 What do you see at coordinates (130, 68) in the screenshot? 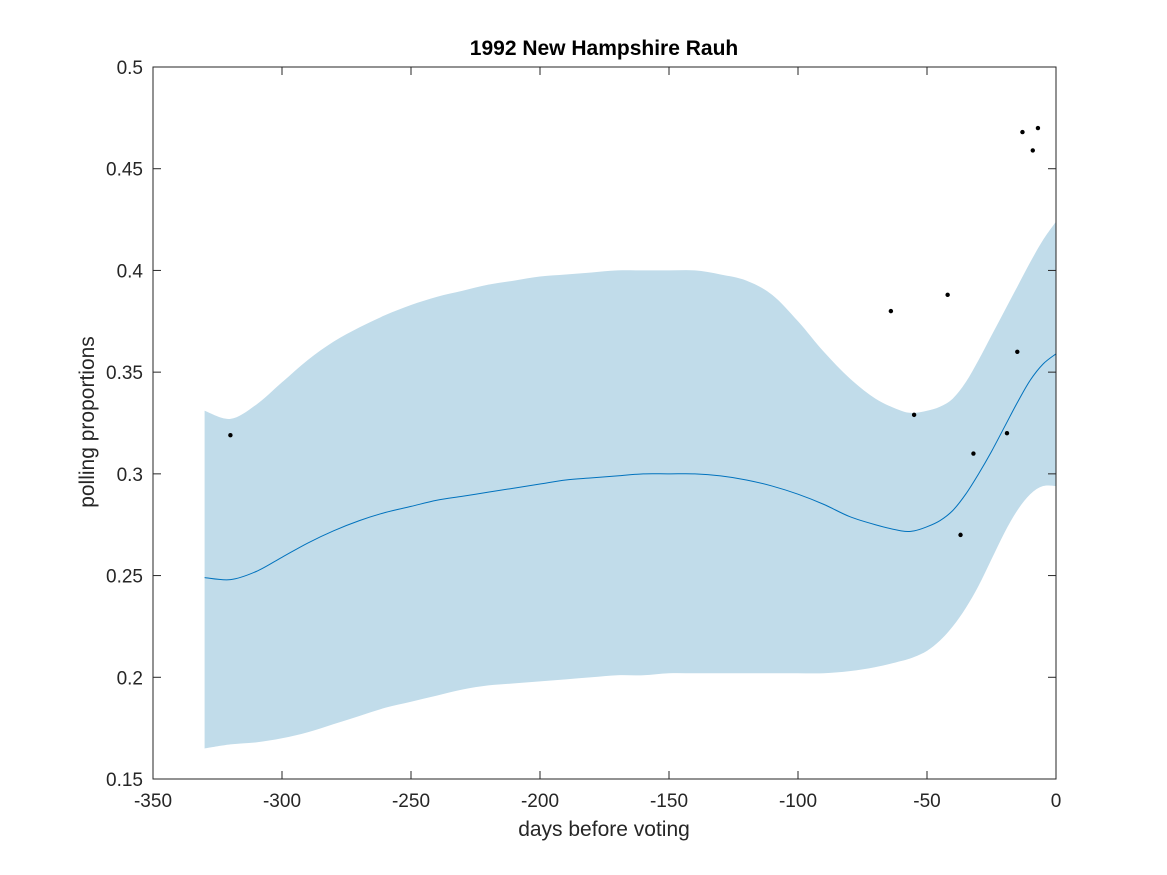
I see `y-tick-label: 0.5` at bounding box center [130, 68].